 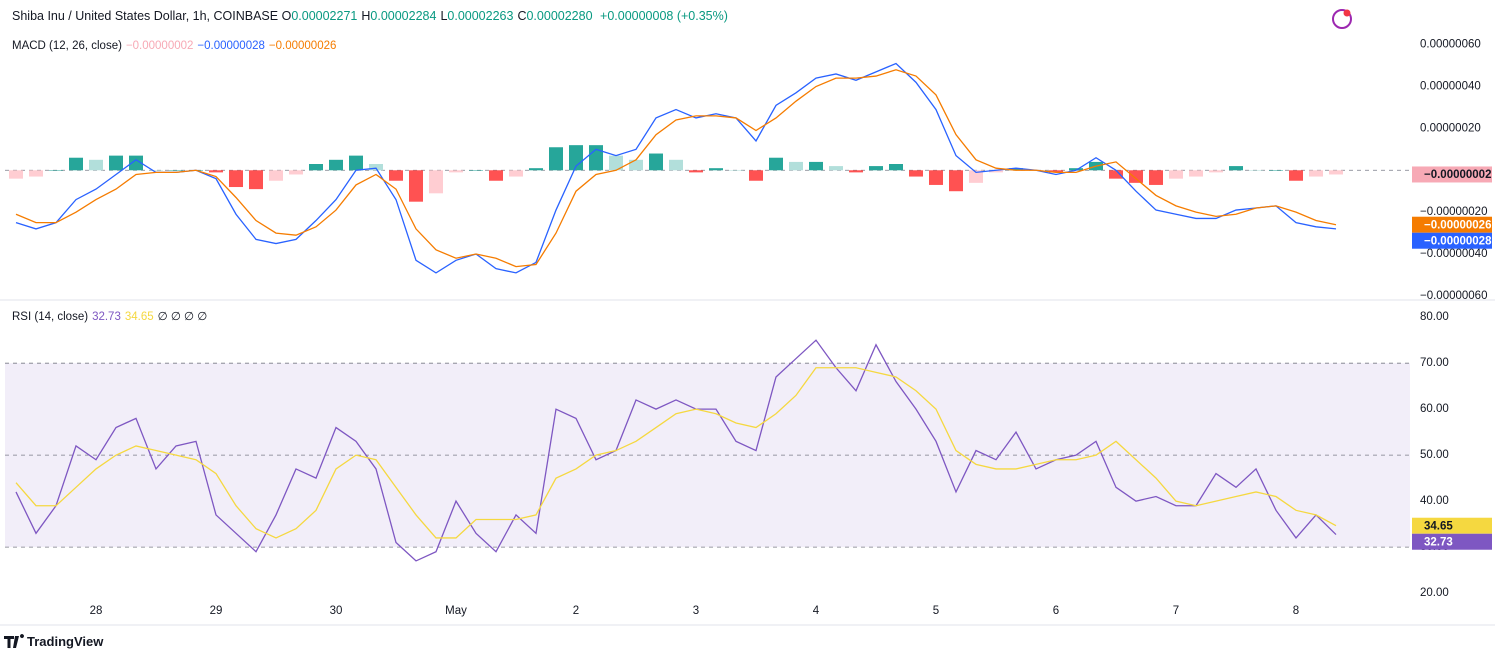 I want to click on legend-title: RSI (14, close), so click(x=50, y=317).